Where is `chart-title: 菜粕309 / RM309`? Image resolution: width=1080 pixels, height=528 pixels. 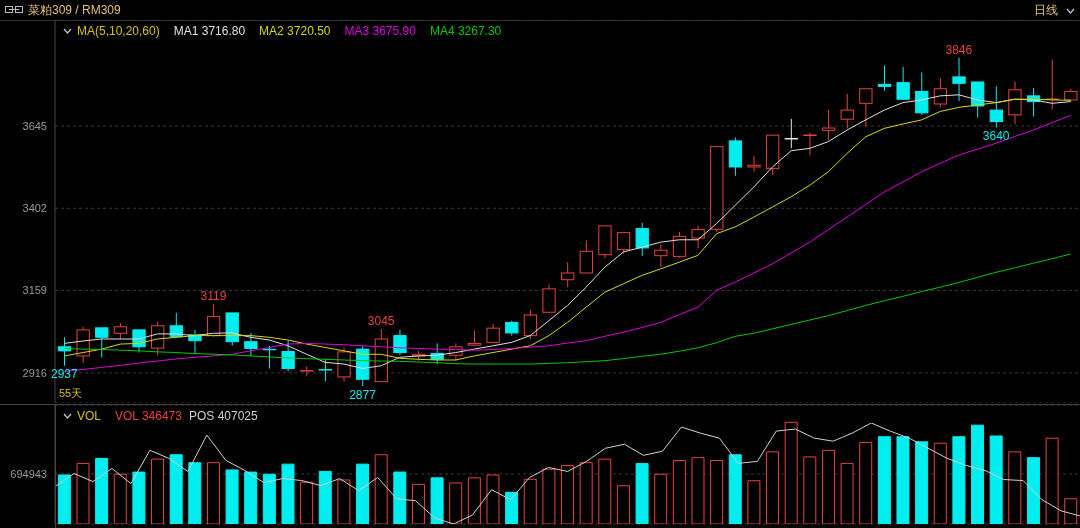
chart-title: 菜粕309 / RM309 is located at coordinates (74, 10).